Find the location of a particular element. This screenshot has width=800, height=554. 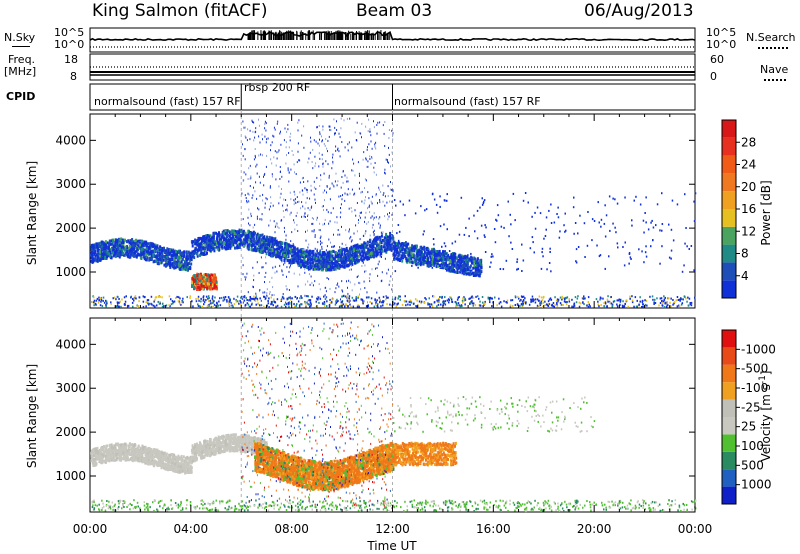

nave-tick-top: 60 is located at coordinates (717, 59).